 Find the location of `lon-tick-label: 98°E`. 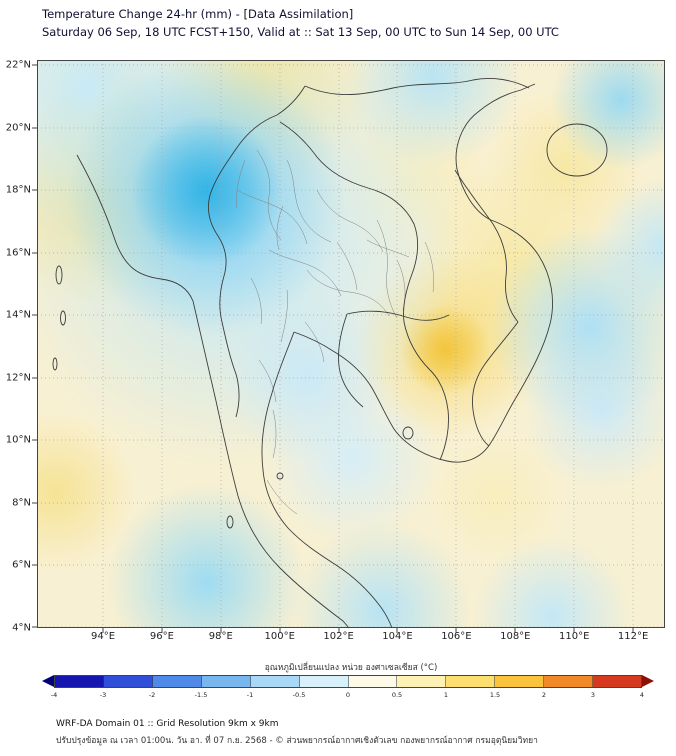

lon-tick-label: 98°E is located at coordinates (220, 636).